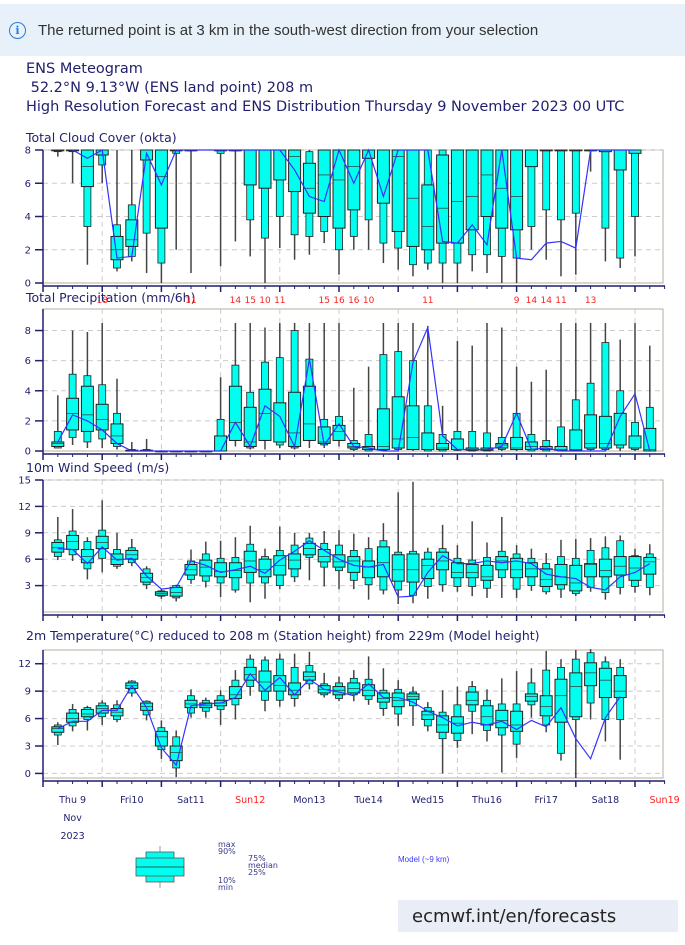 The image size is (685, 945). Describe the element at coordinates (538, 916) in the screenshot. I see `ecmwf-forecasts-link: ecmwf.int/en/forecasts` at that location.